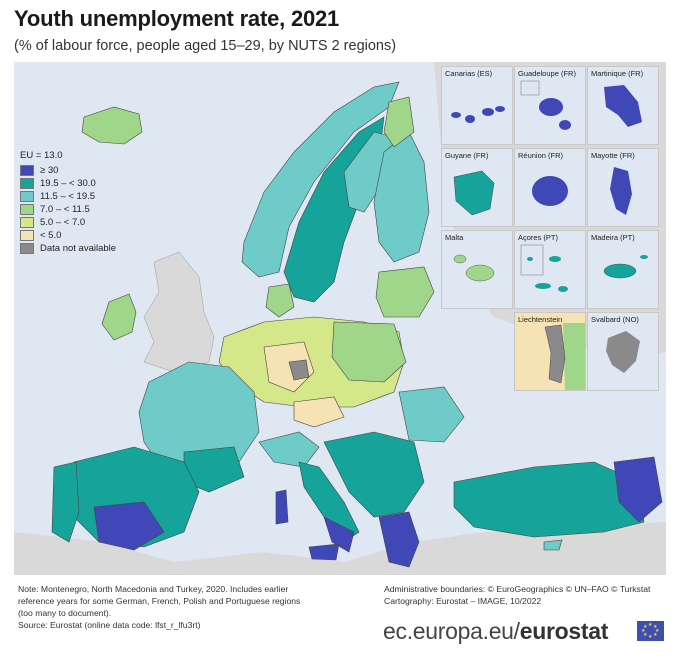  What do you see at coordinates (621, 191) in the screenshot?
I see `inset-mayotte-shape` at bounding box center [621, 191].